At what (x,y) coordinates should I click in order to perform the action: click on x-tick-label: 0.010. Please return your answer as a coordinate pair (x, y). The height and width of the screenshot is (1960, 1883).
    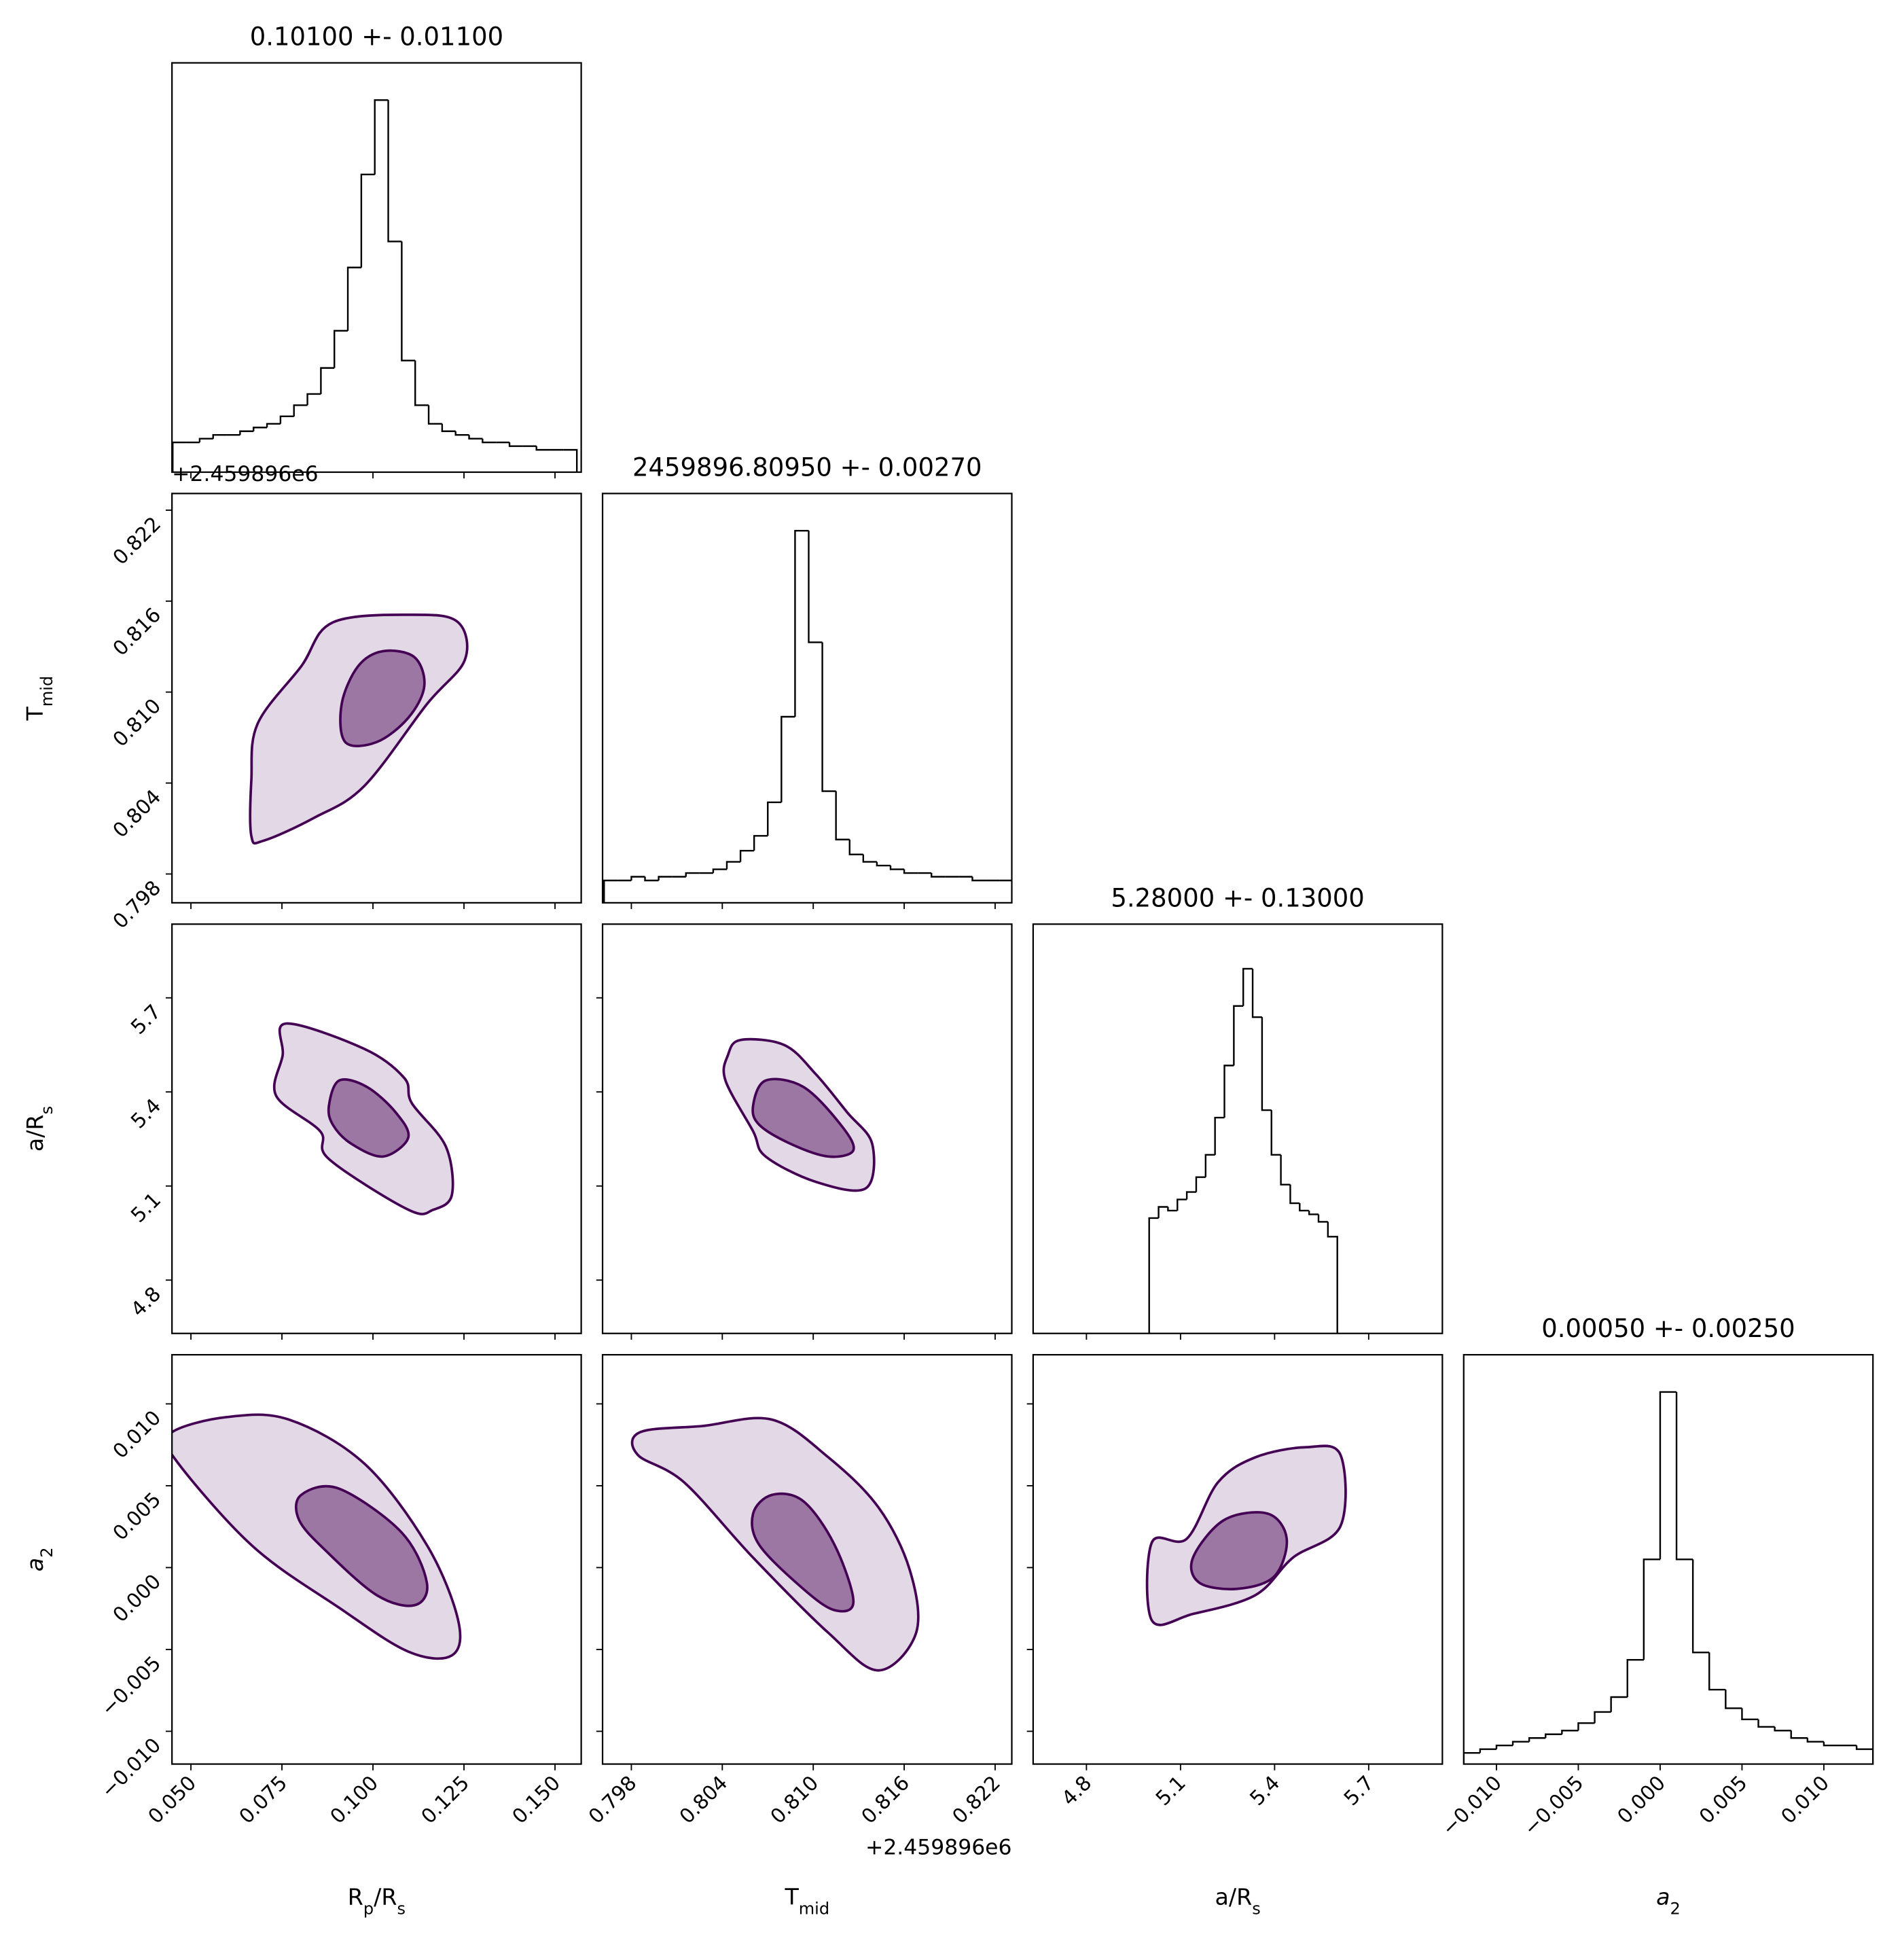
    Looking at the image, I should click on (1804, 1799).